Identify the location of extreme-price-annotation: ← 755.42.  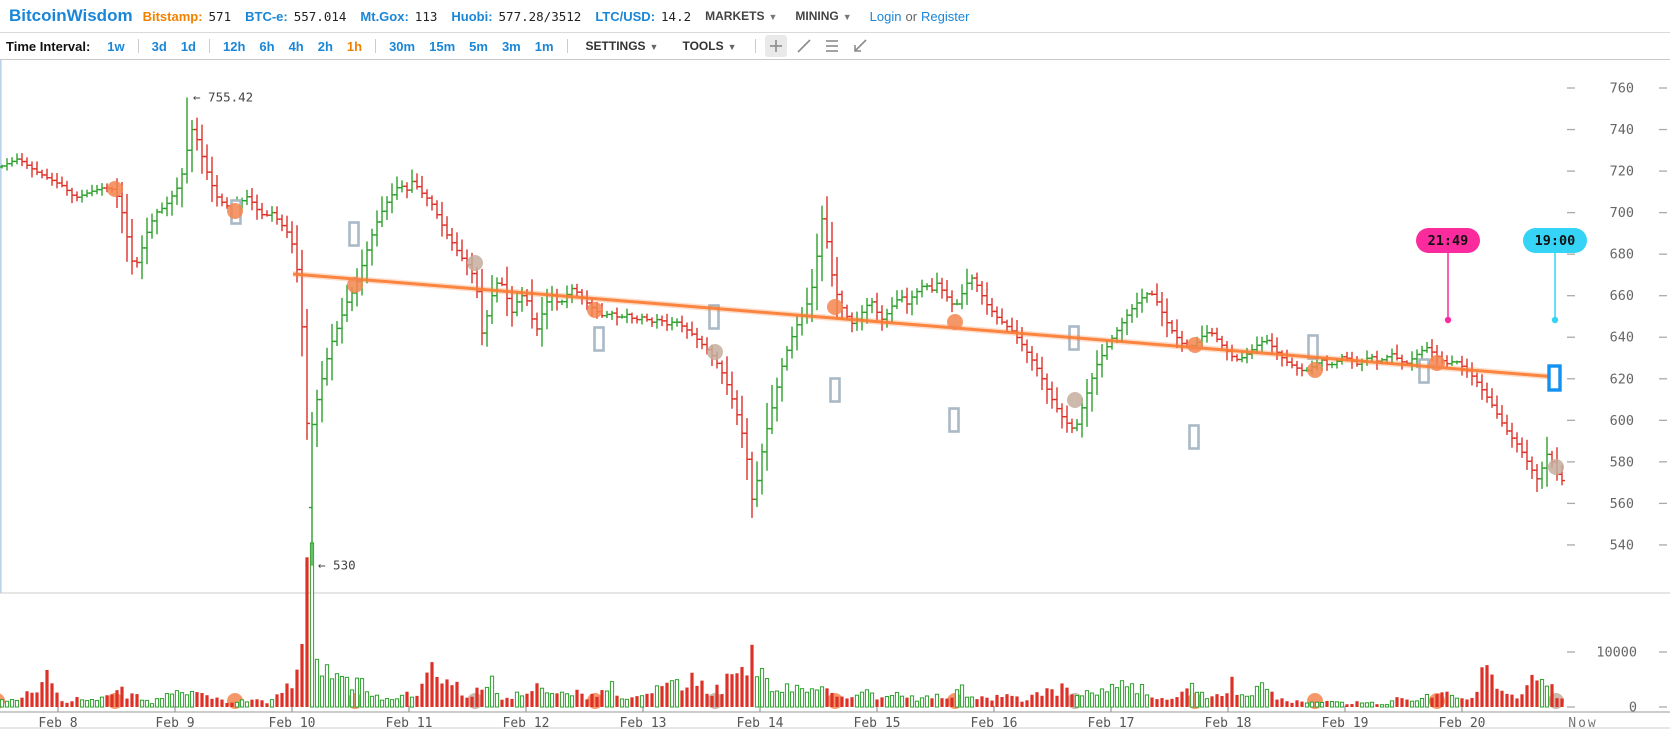
(223, 97).